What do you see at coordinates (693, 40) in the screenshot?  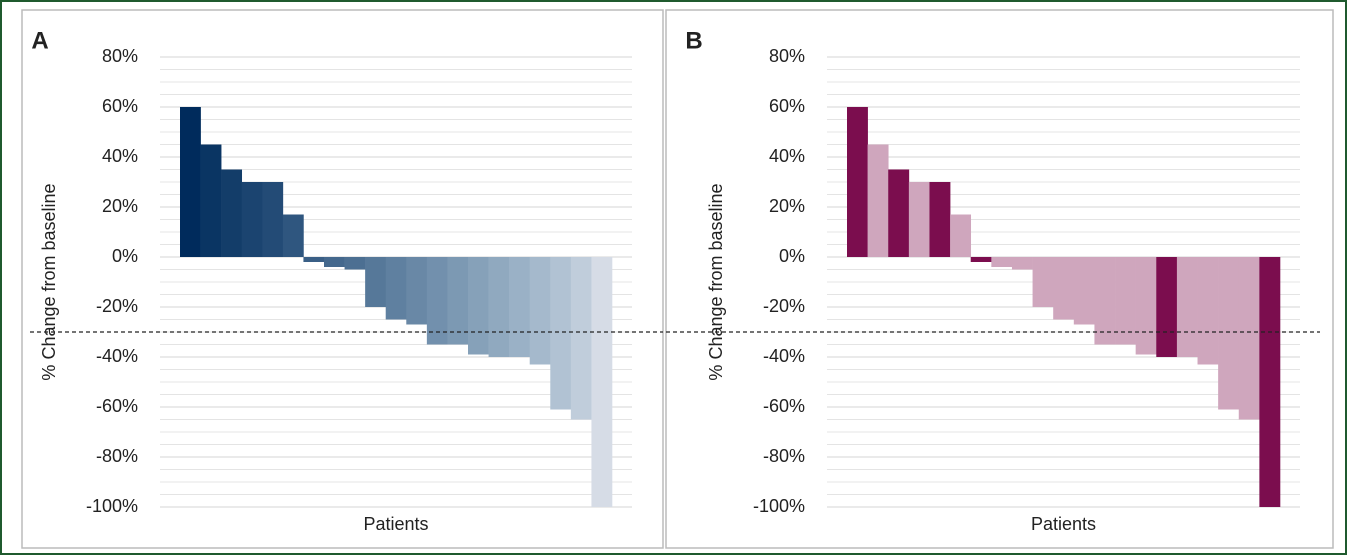 I see `panel-label: B` at bounding box center [693, 40].